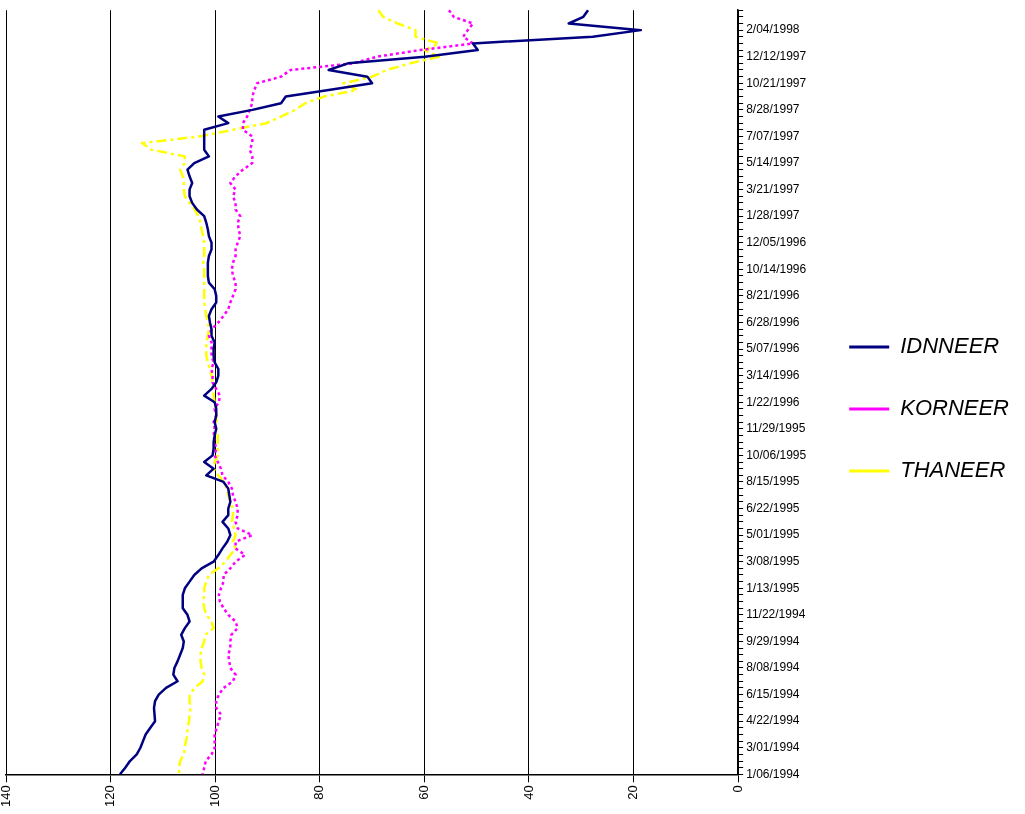  I want to click on y-tick-label: 8/21/1996, so click(773, 295).